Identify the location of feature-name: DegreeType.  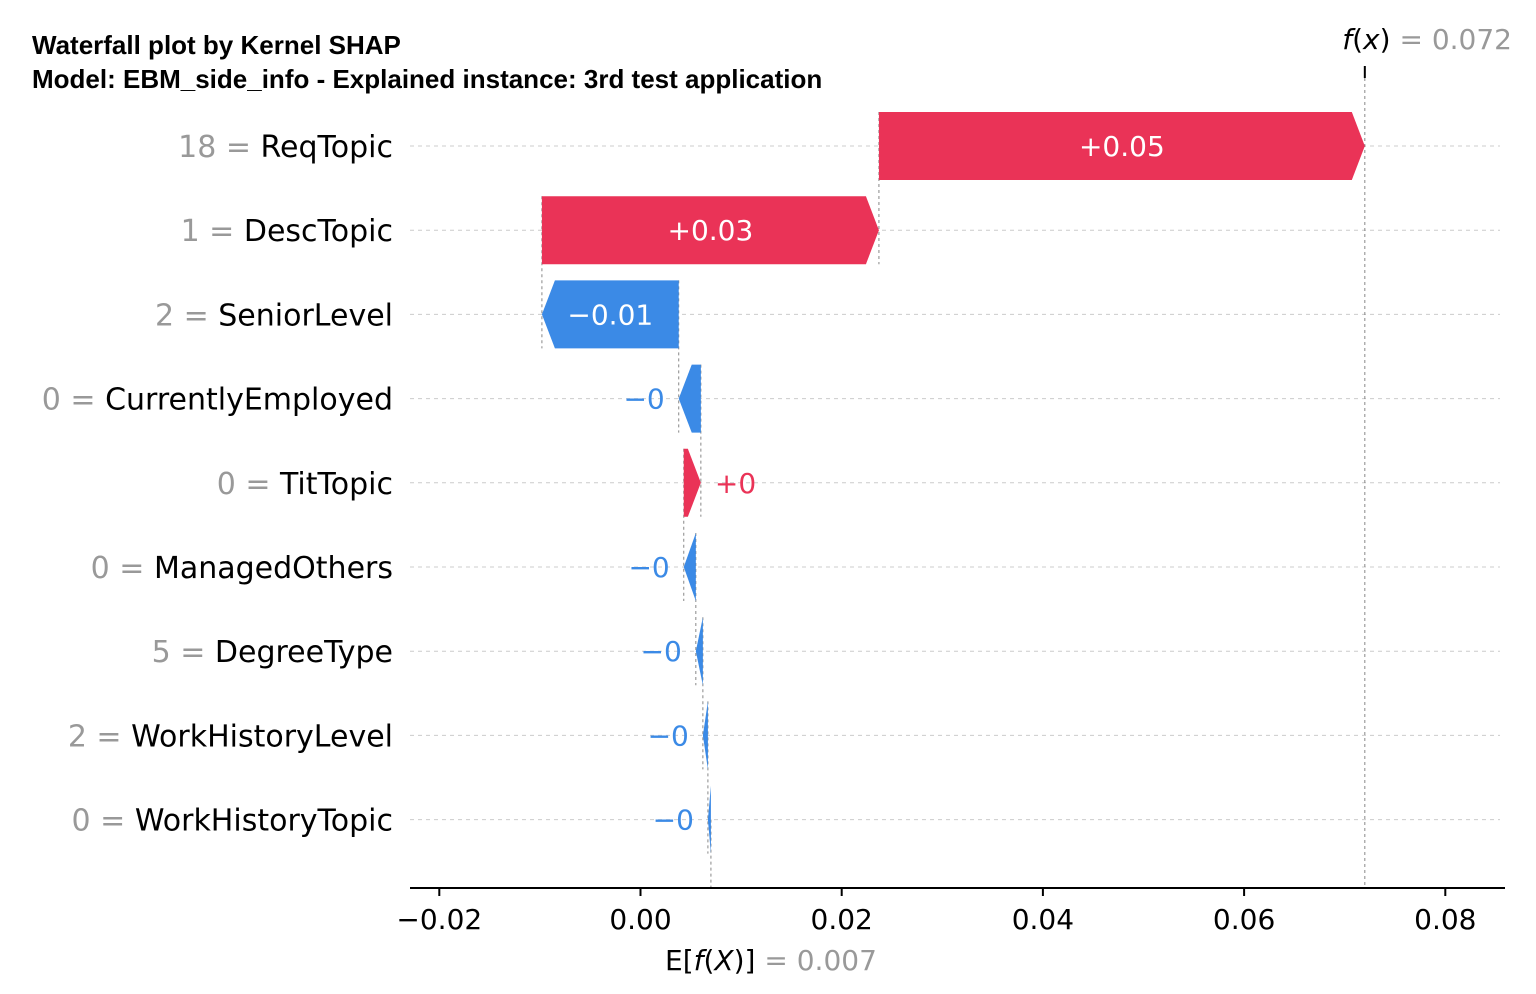
(304, 652).